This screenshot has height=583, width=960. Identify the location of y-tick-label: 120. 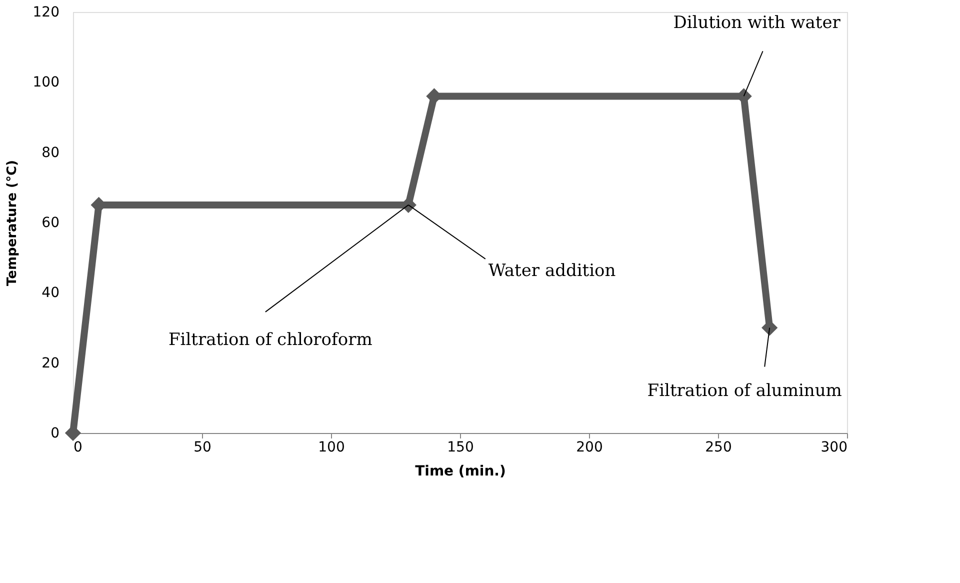
(46, 12).